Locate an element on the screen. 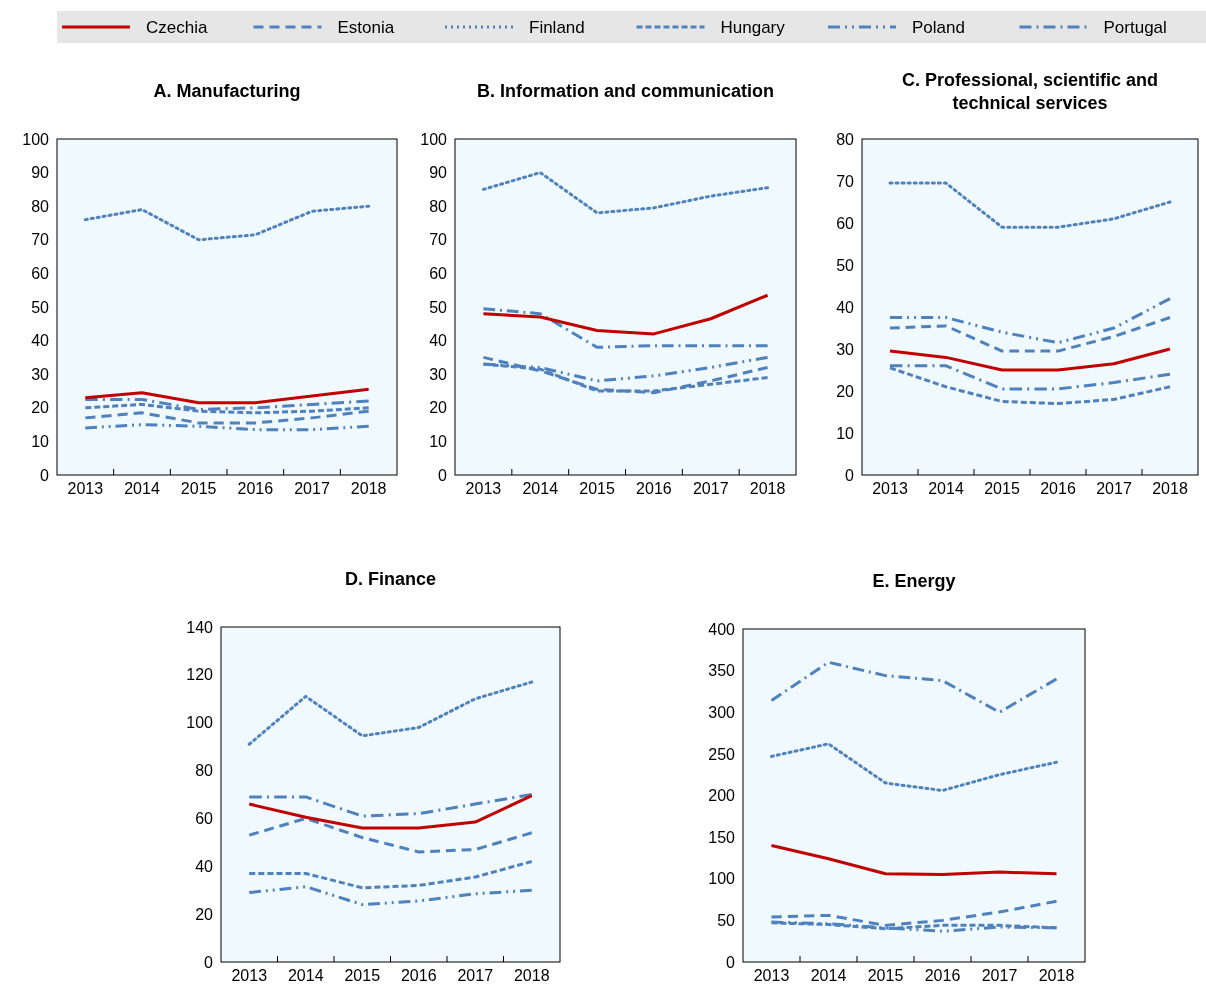 The width and height of the screenshot is (1206, 989). legend-label: Finland is located at coordinates (557, 27).